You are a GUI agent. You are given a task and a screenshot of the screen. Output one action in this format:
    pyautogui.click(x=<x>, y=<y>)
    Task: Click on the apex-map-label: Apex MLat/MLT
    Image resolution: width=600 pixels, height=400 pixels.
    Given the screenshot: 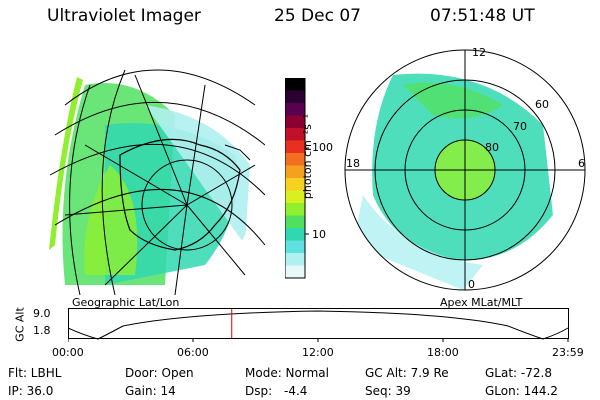 What is the action you would take?
    pyautogui.click(x=481, y=302)
    